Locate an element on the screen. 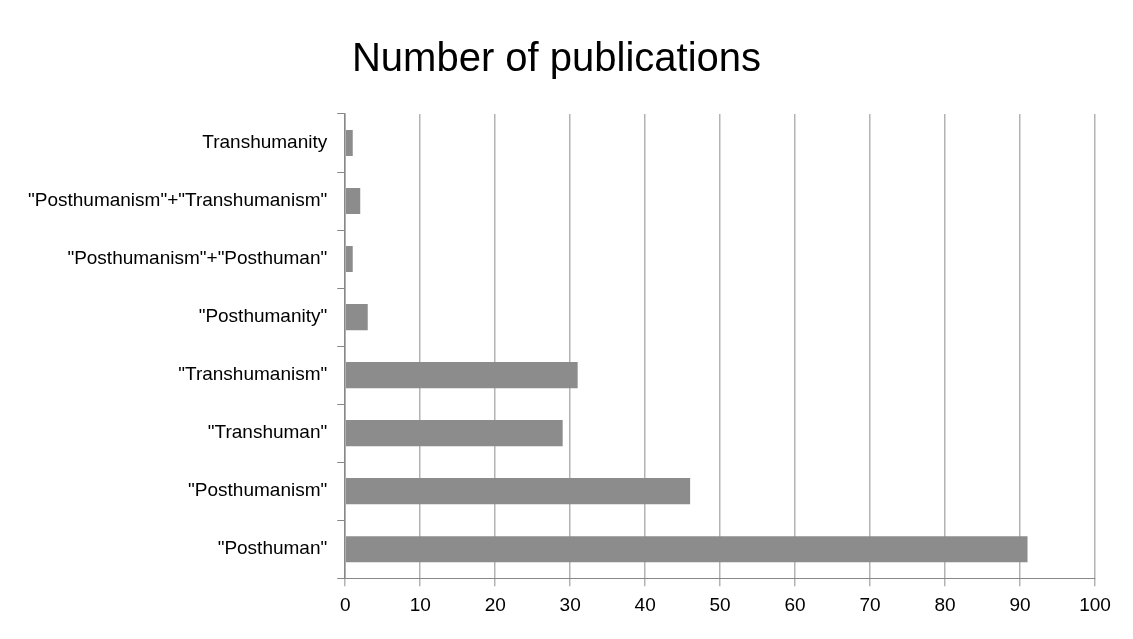 This screenshot has width=1133, height=639. x-tick-label: 0 is located at coordinates (345, 604).